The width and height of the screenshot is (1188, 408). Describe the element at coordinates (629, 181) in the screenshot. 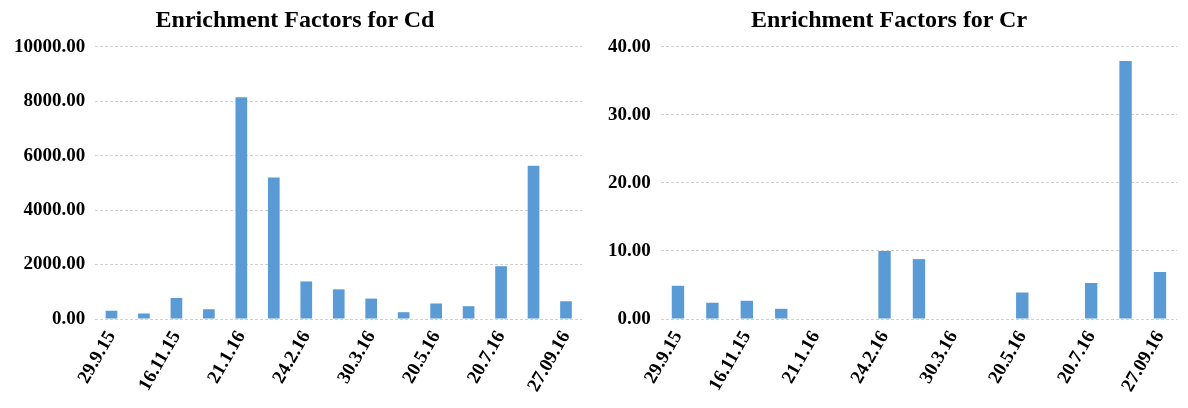

I see `y-tick-label: 20.00` at that location.